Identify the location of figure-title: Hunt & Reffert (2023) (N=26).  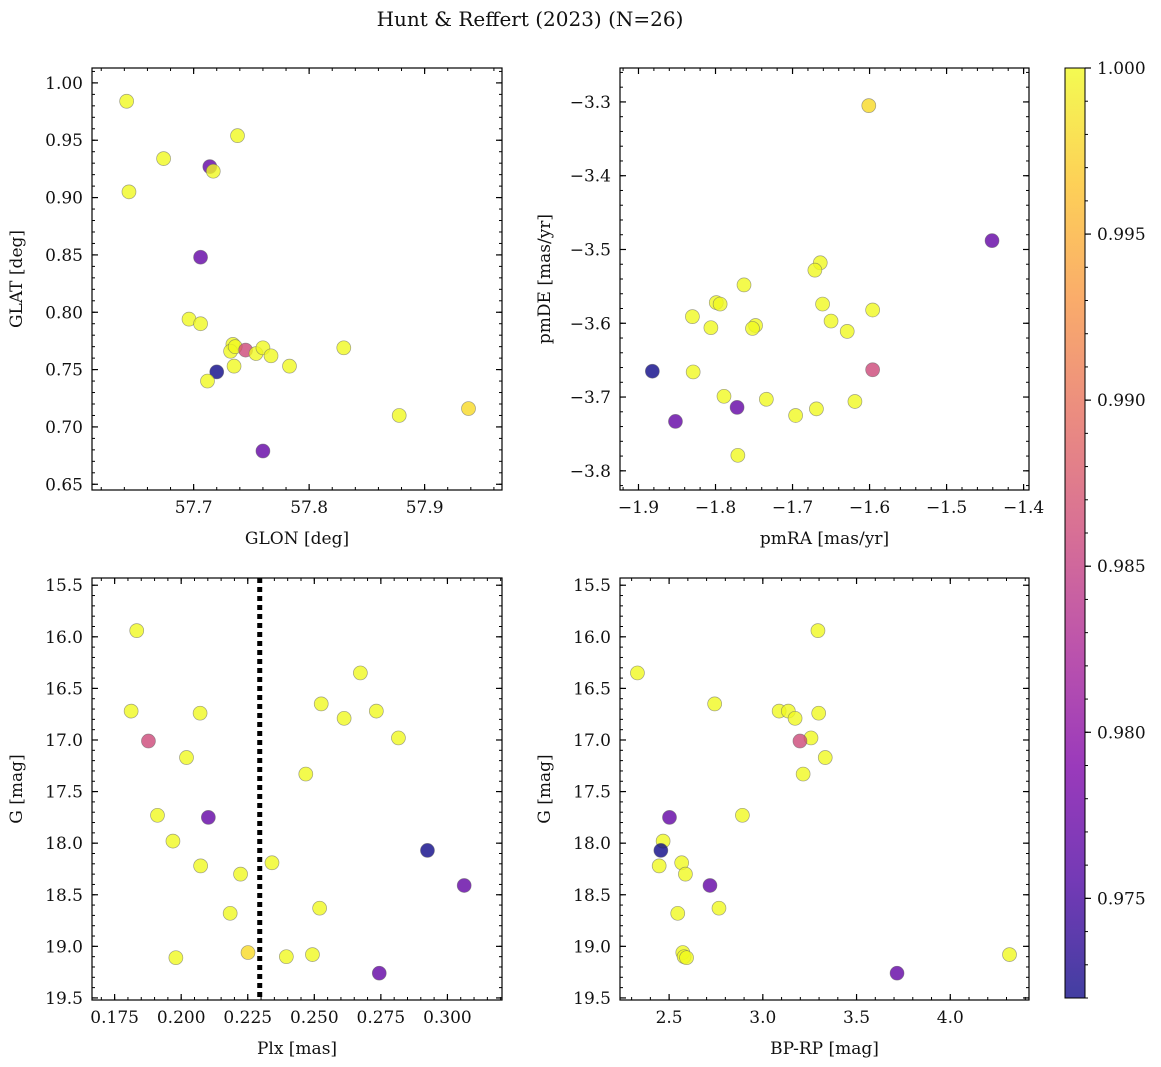
(530, 19).